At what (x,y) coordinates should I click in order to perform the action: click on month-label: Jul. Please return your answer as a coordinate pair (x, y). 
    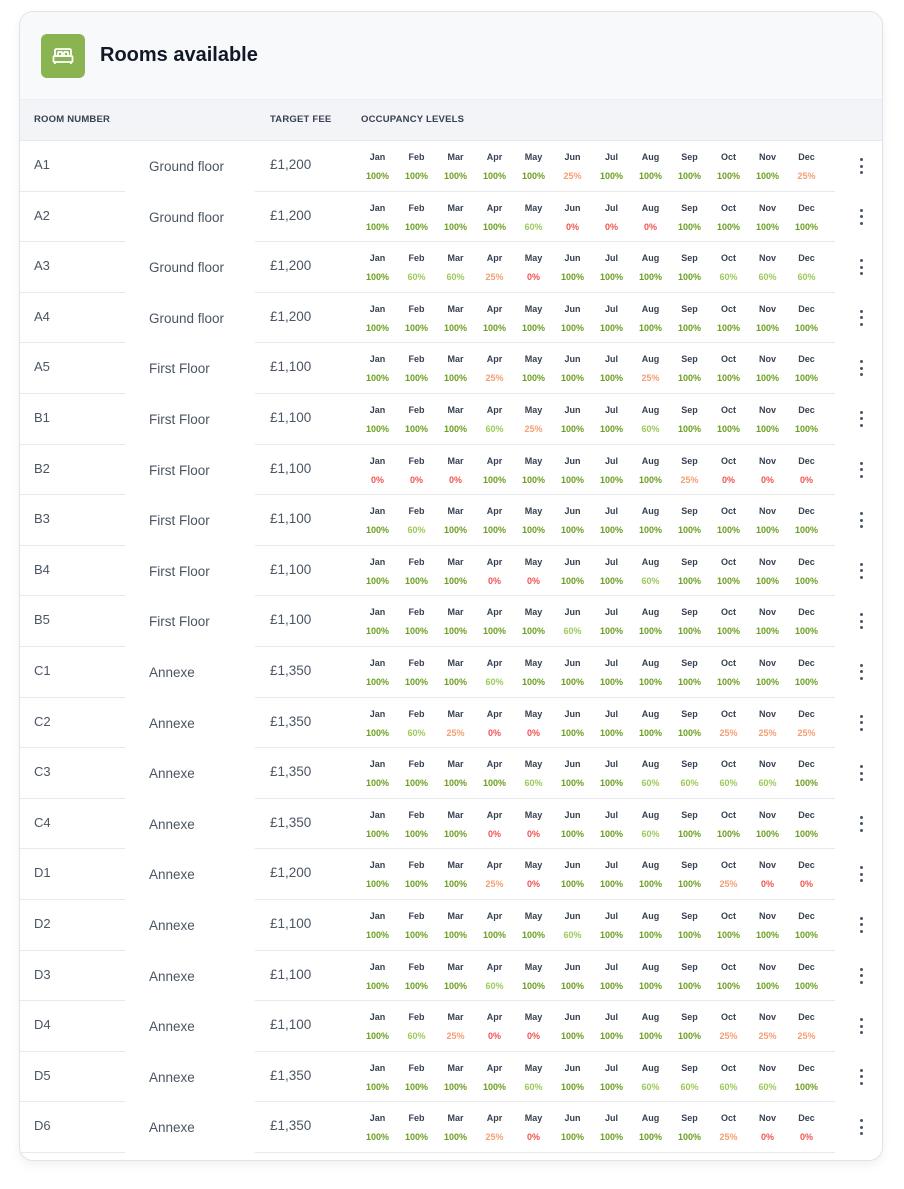
    Looking at the image, I should click on (611, 814).